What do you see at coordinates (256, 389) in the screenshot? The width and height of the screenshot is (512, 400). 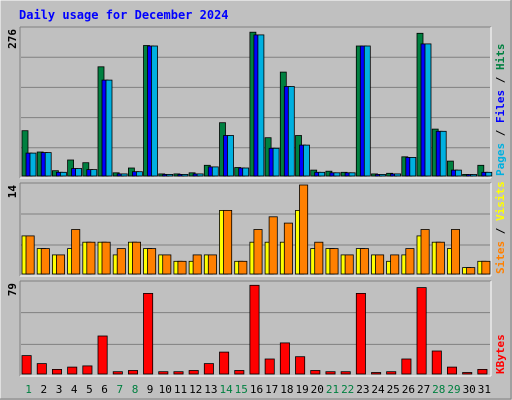 I see `day-label-16: 16` at bounding box center [256, 389].